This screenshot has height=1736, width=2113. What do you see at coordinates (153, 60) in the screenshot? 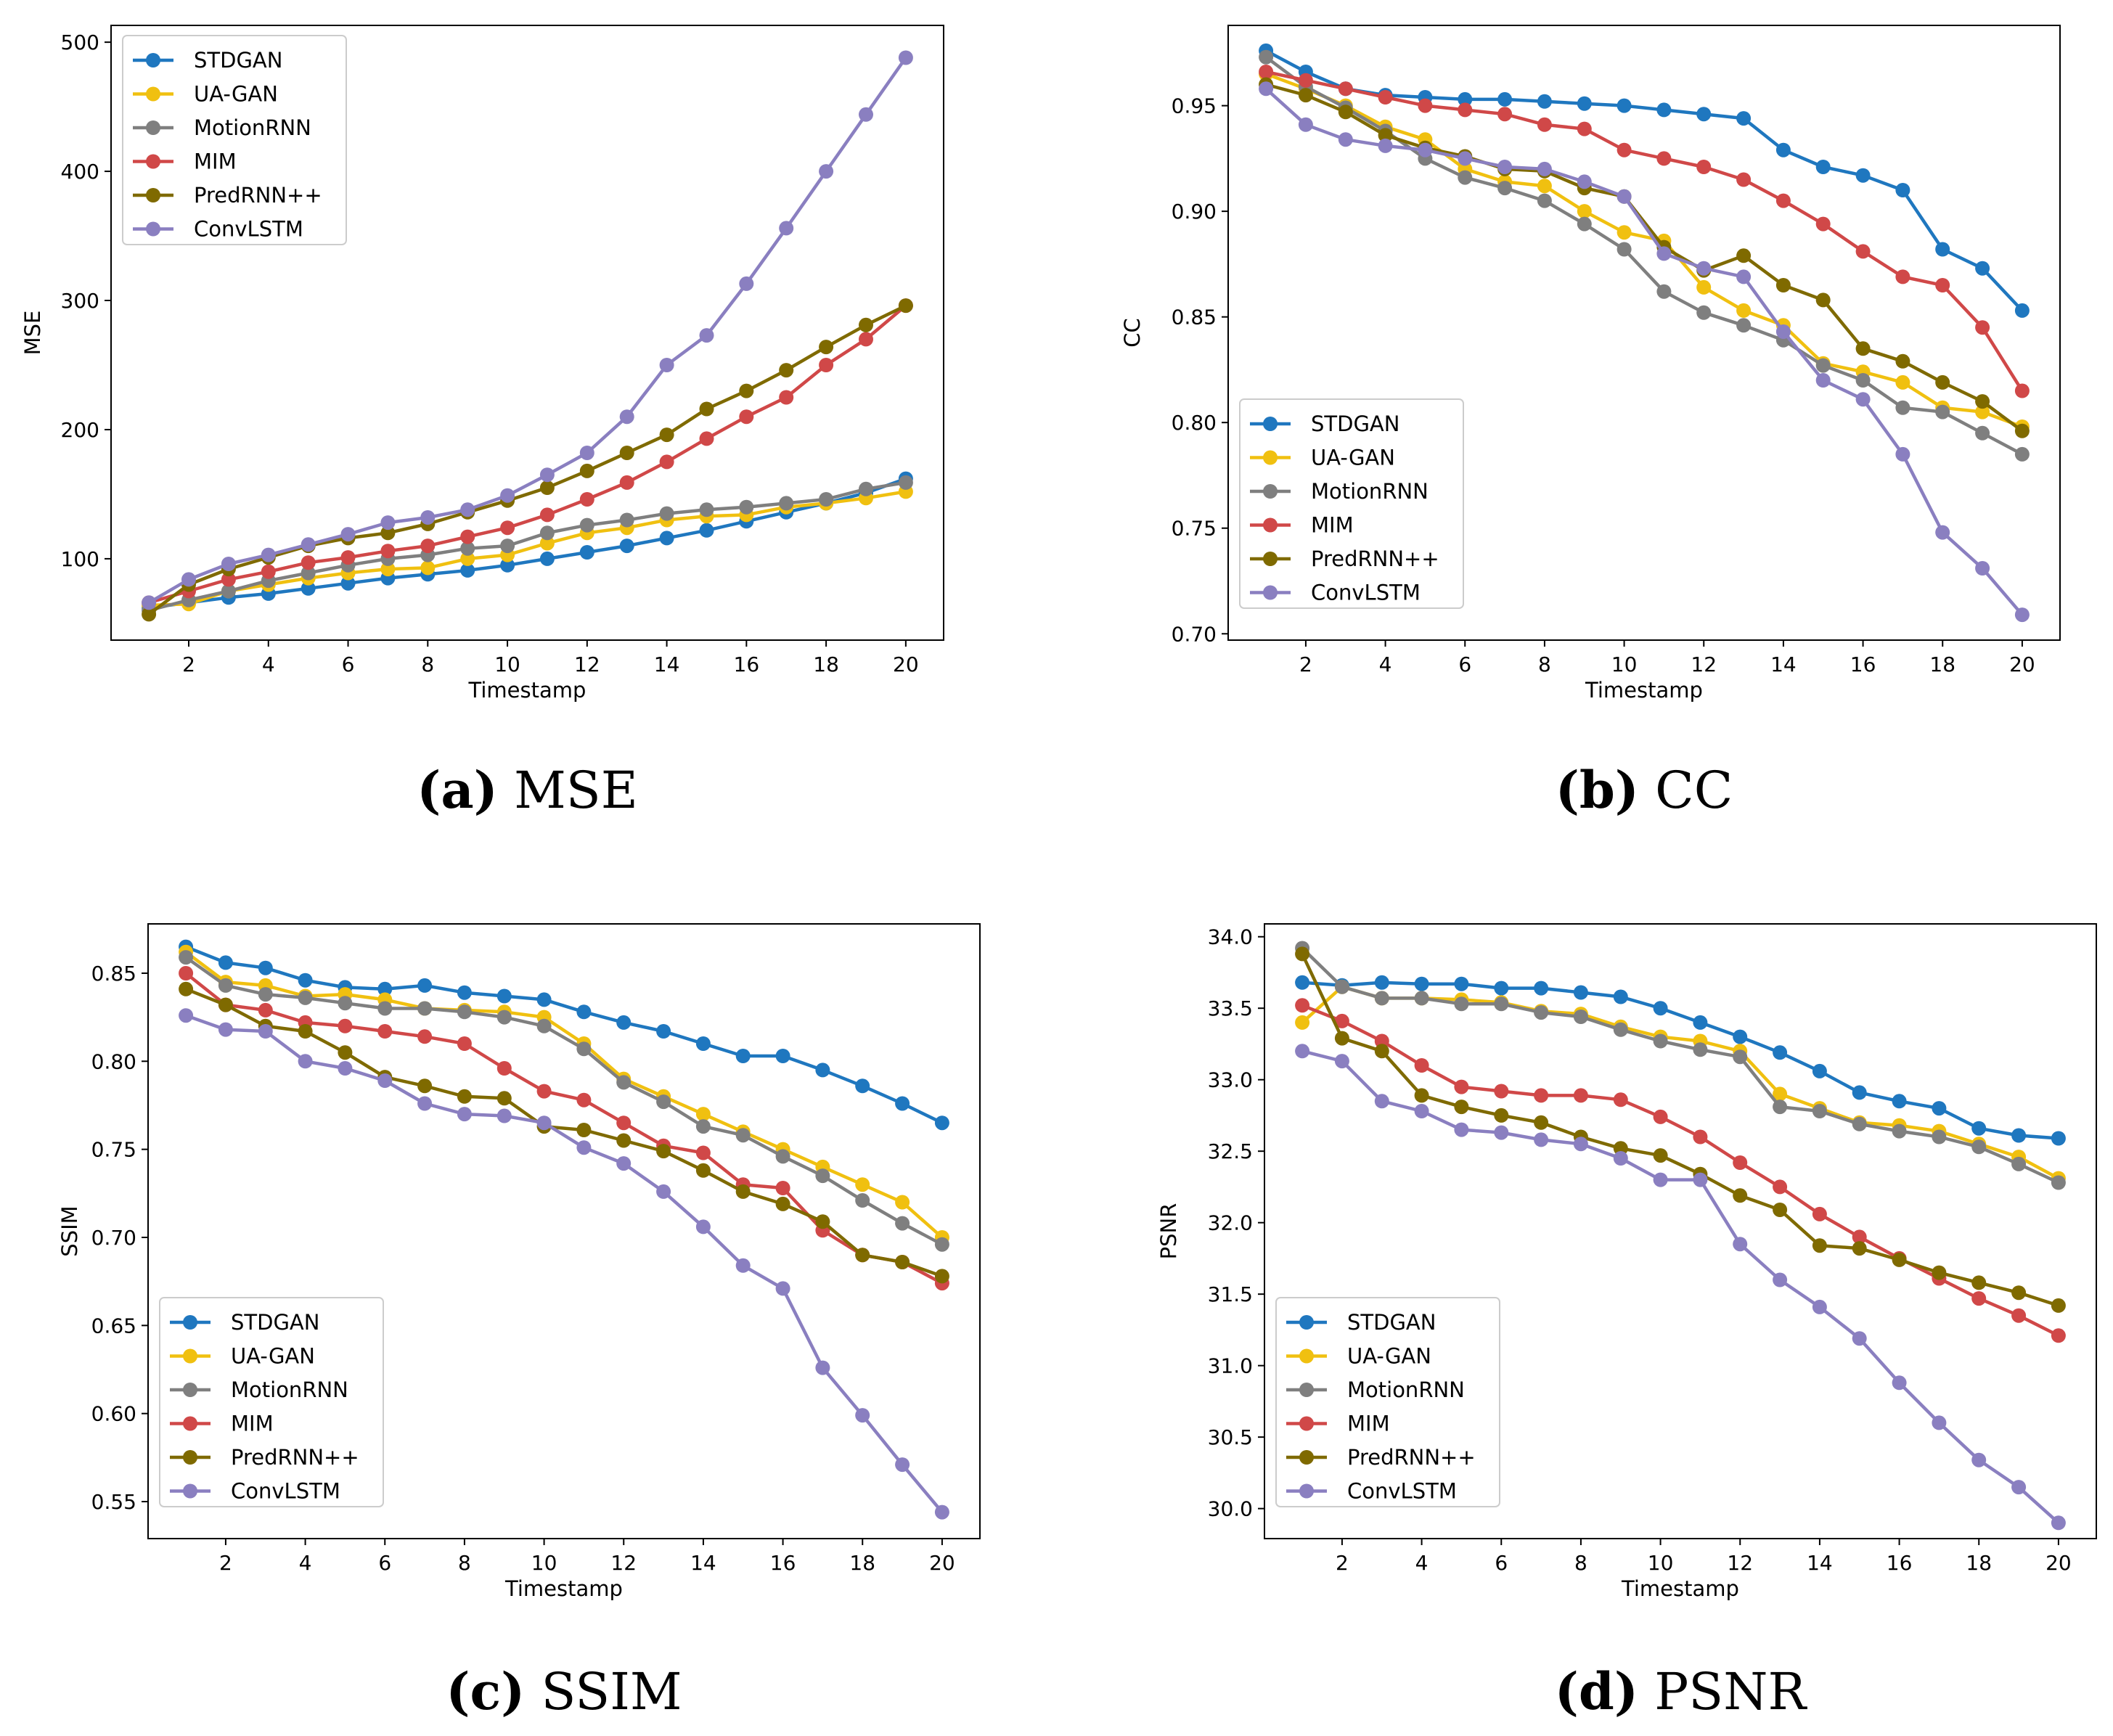
I see `legend-swatch-marker-stdgan` at bounding box center [153, 60].